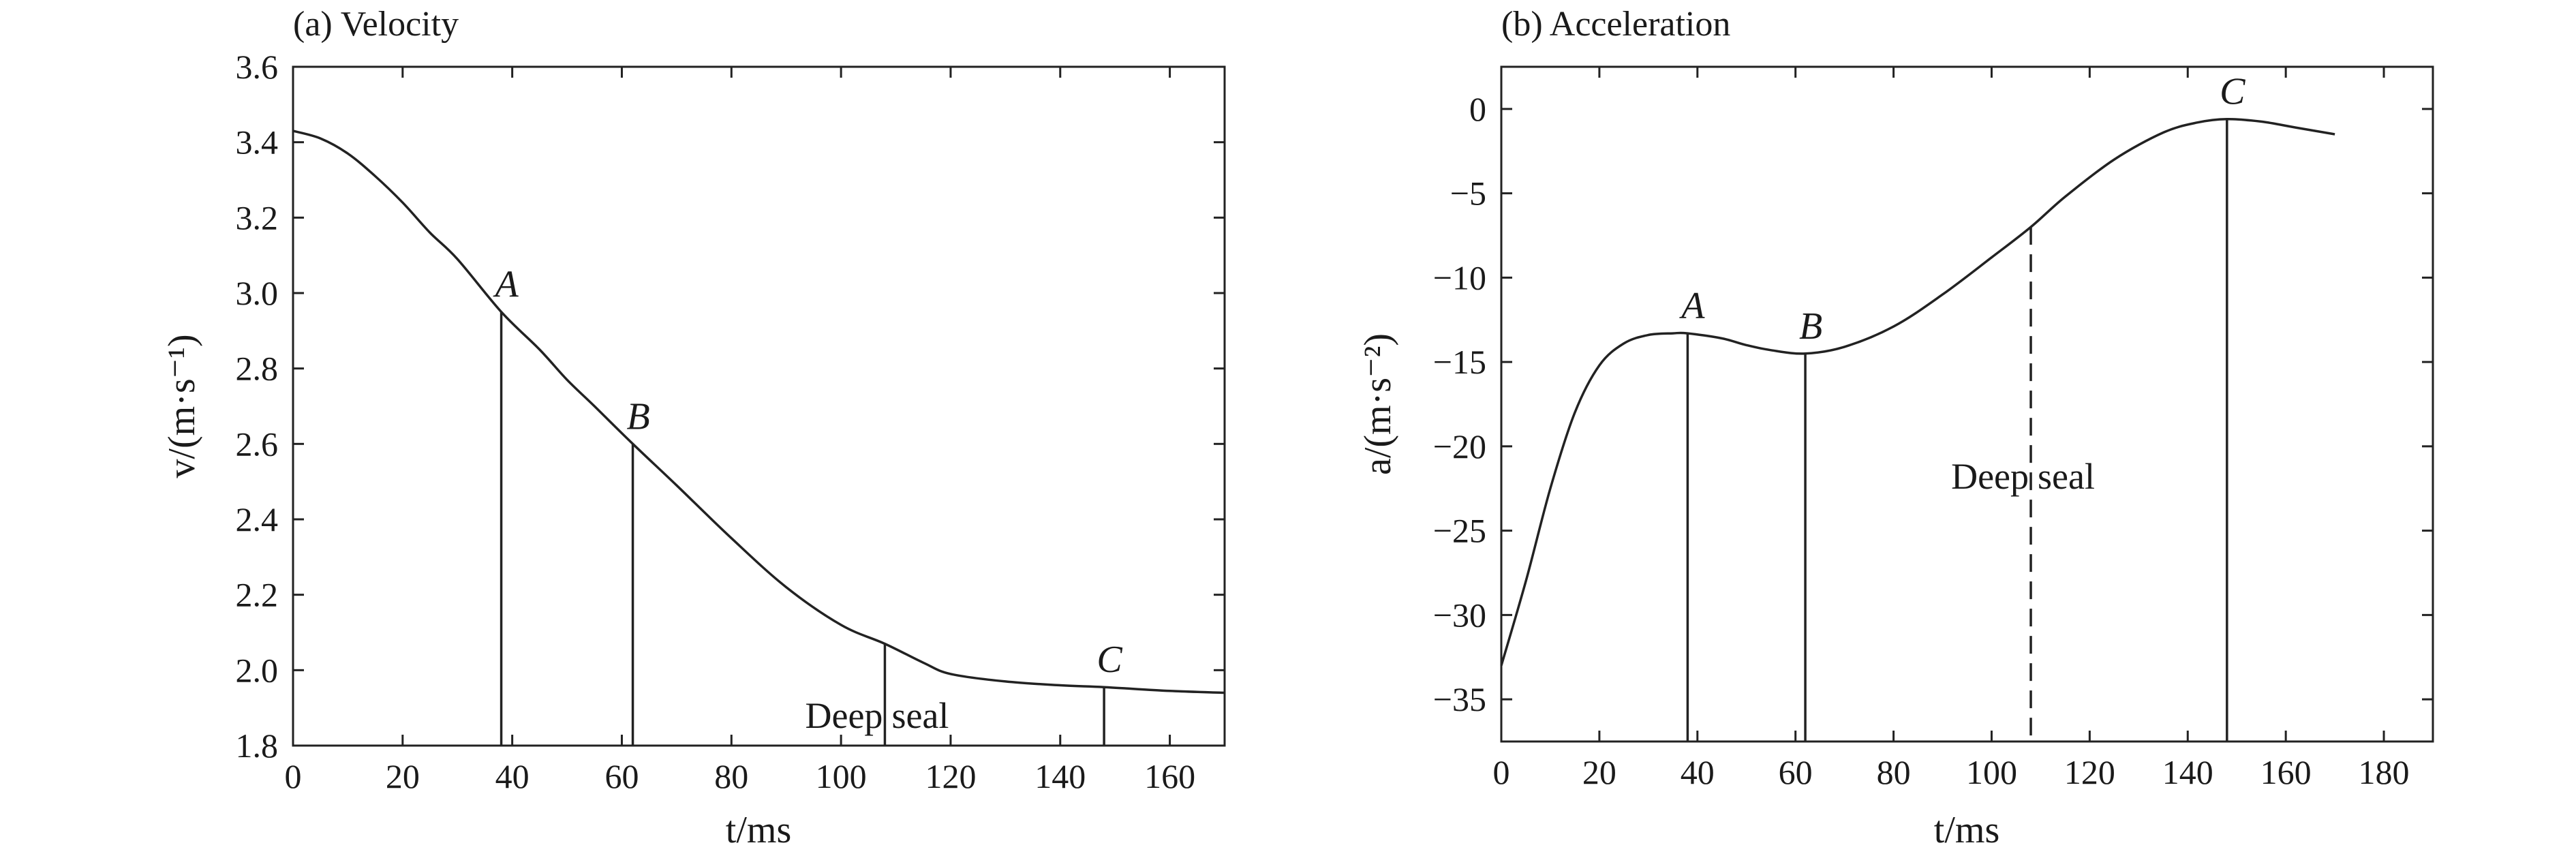  What do you see at coordinates (844, 715) in the screenshot?
I see `velocity-annotation-left: Deep` at bounding box center [844, 715].